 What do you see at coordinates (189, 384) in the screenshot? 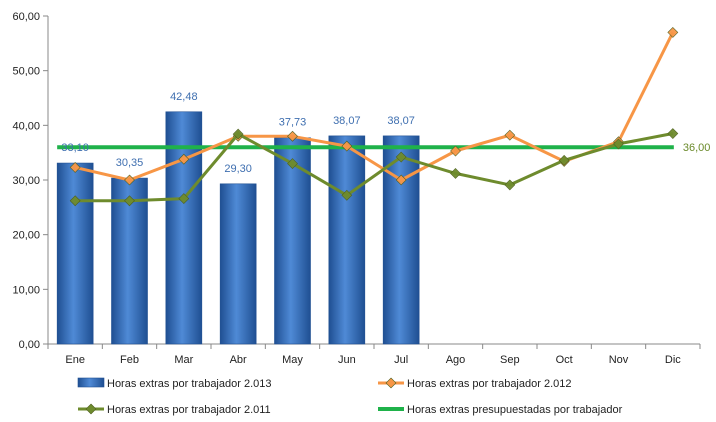
I see `legend-label: Horas extras por trabajador 2.013` at bounding box center [189, 384].